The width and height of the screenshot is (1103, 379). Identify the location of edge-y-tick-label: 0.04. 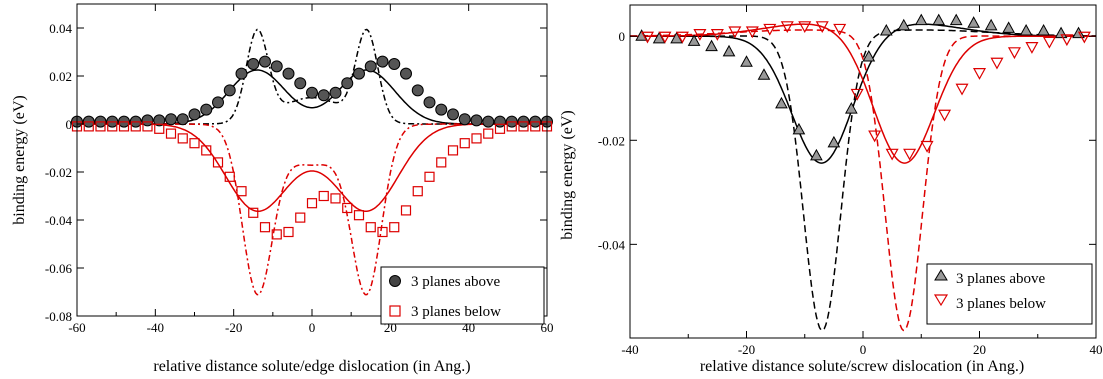
(60, 28).